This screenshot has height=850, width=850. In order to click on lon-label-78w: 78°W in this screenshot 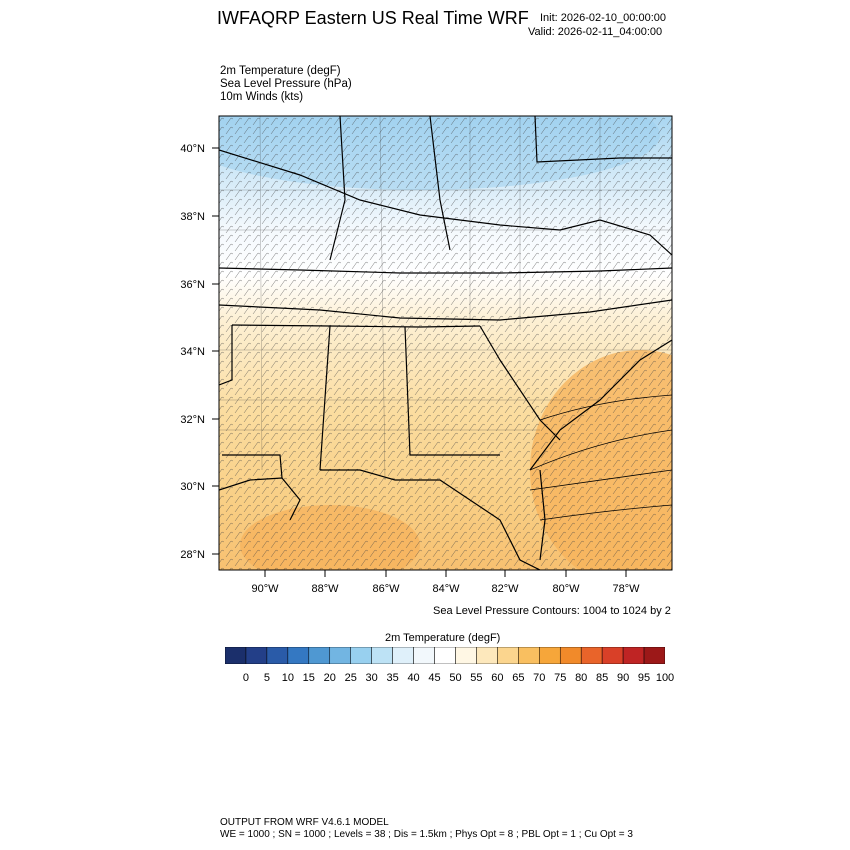, I will do `click(626, 589)`.